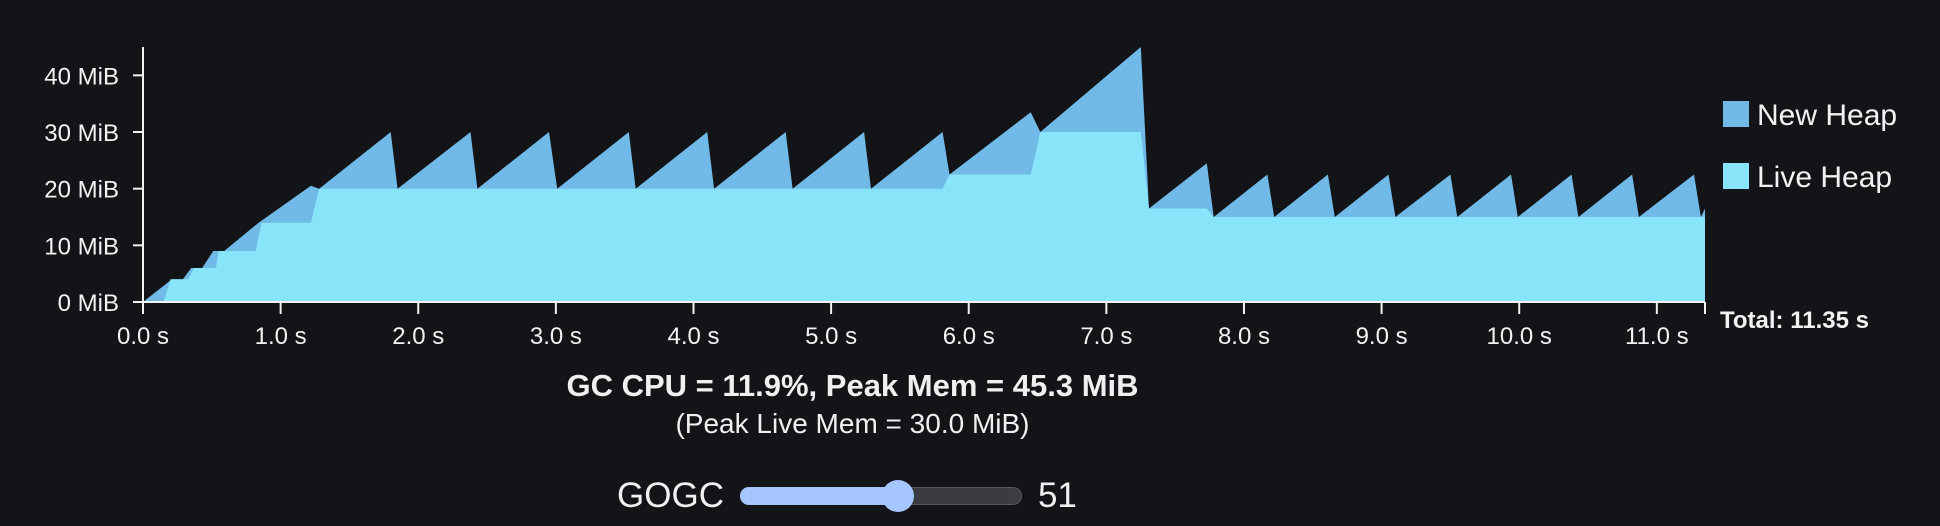  I want to click on gogc-value: 51, so click(1057, 495).